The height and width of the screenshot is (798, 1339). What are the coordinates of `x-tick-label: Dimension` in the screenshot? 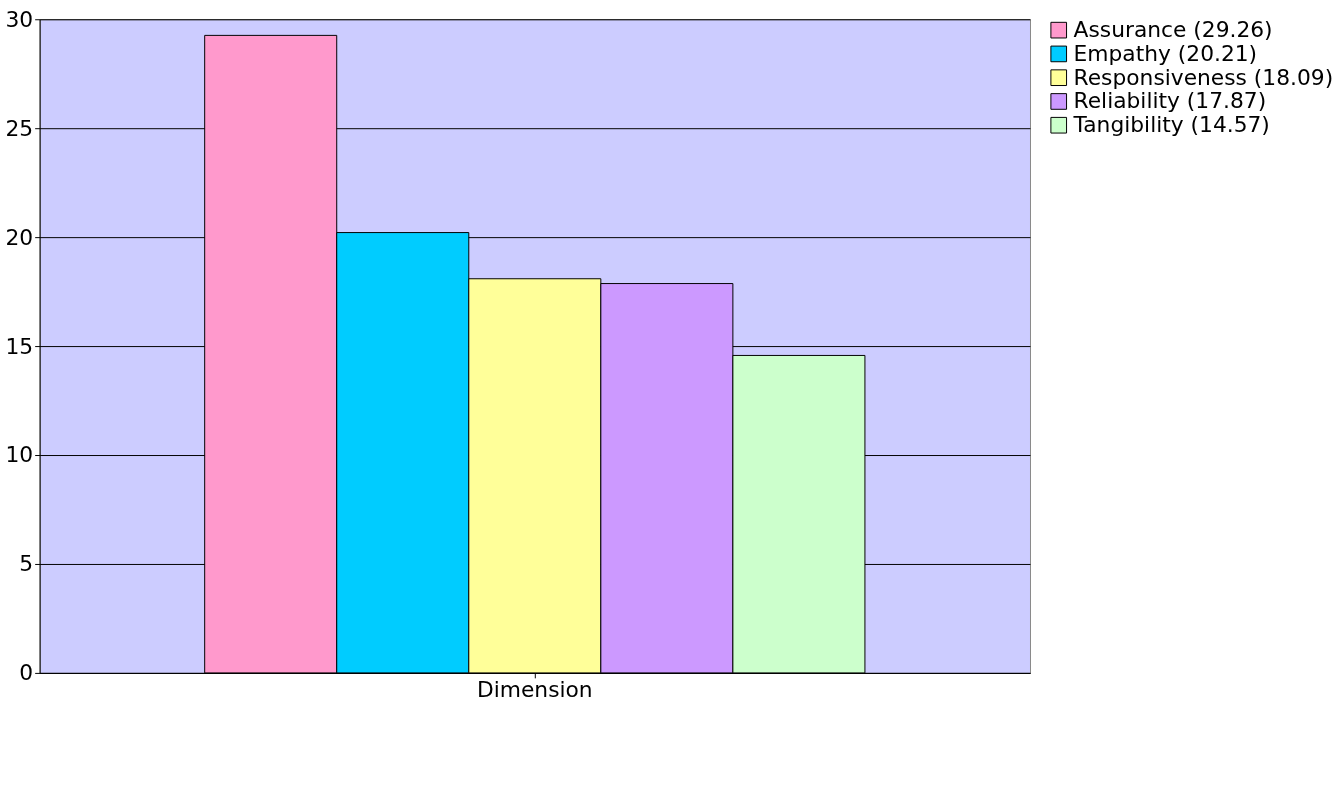 It's located at (534, 690).